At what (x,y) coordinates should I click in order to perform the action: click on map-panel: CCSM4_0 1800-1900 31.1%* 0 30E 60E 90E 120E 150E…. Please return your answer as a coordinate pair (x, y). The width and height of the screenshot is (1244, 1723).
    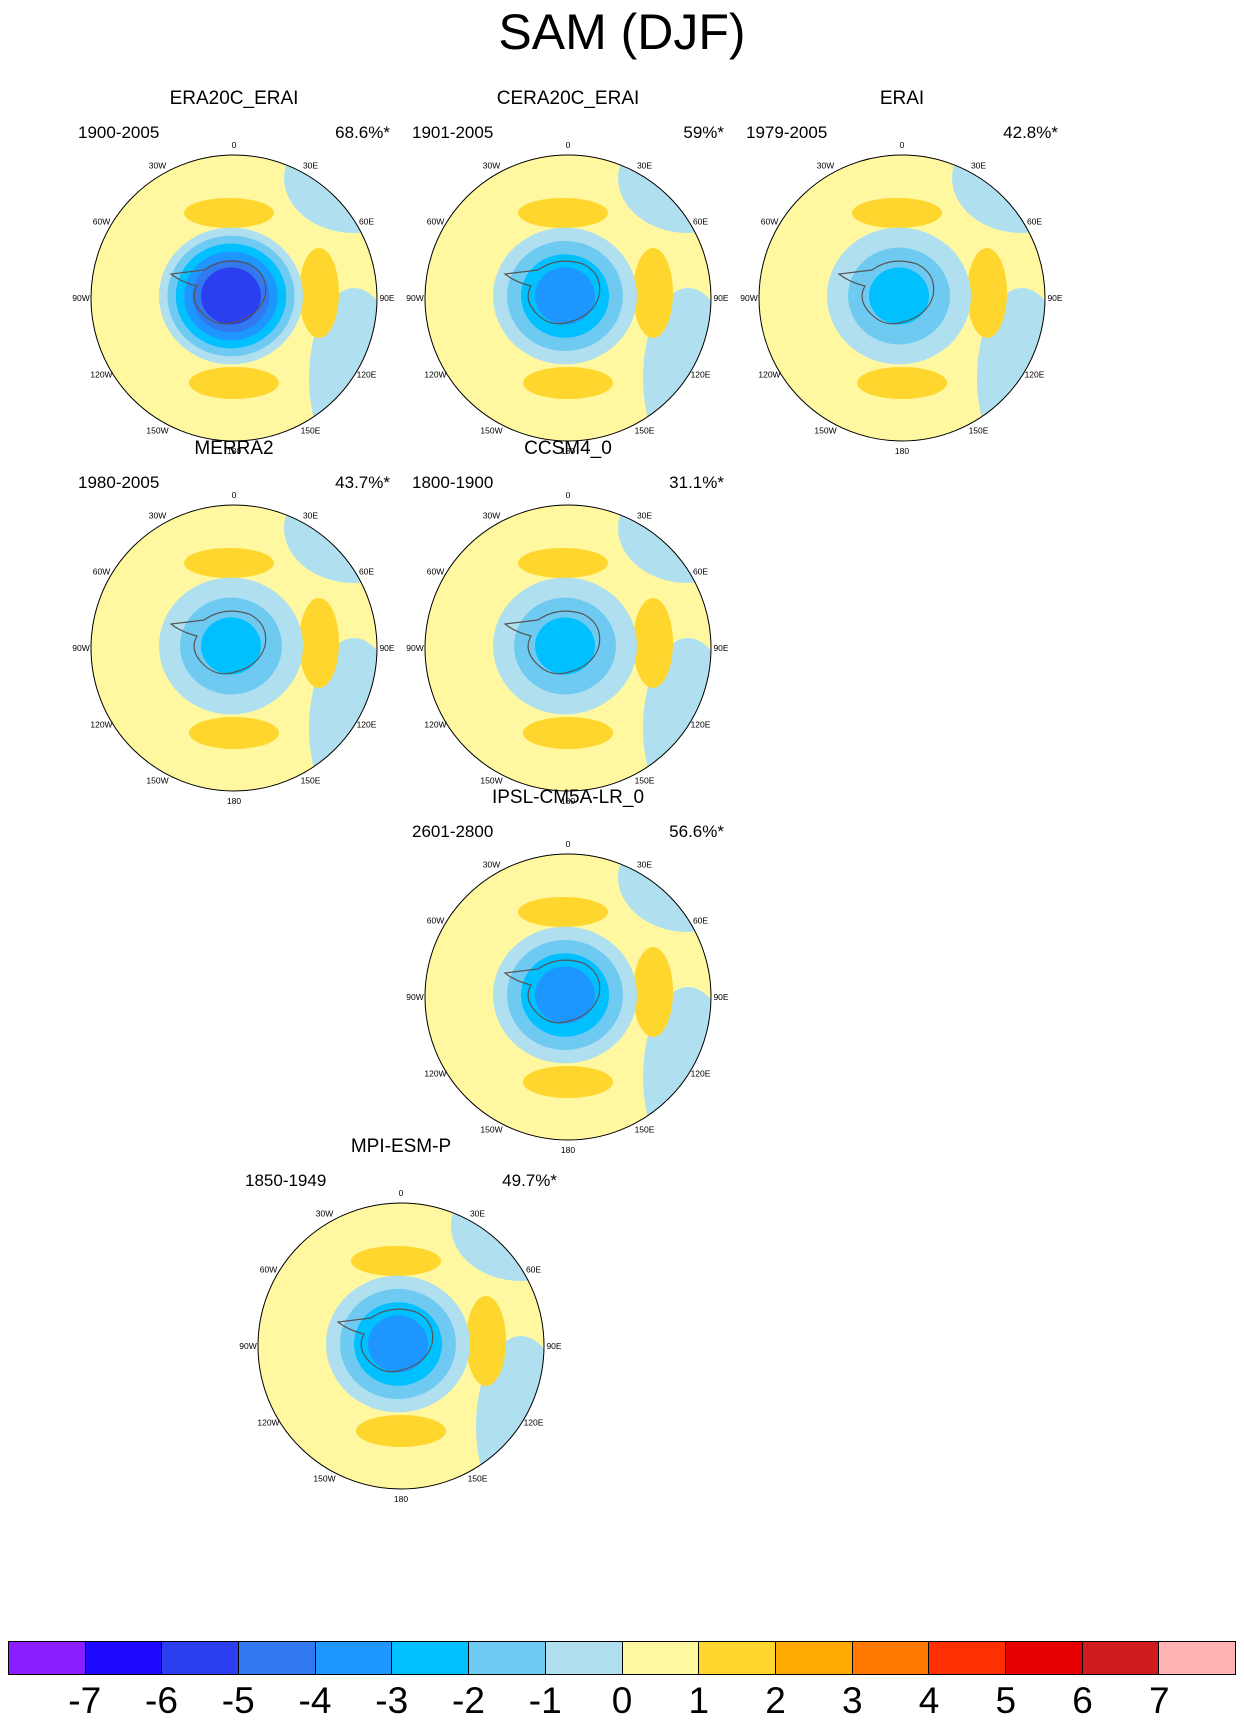
    Looking at the image, I should click on (568, 628).